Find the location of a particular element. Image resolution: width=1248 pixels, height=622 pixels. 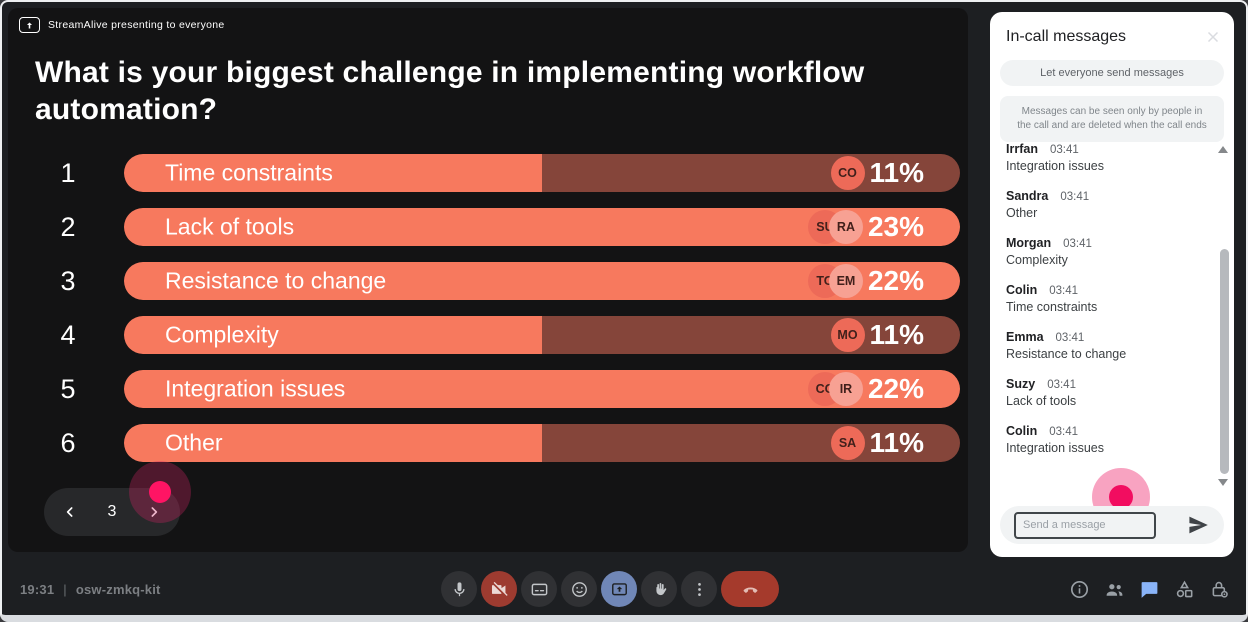

poll-option-row: 4 Complexity MO 11% is located at coordinates (484, 335).